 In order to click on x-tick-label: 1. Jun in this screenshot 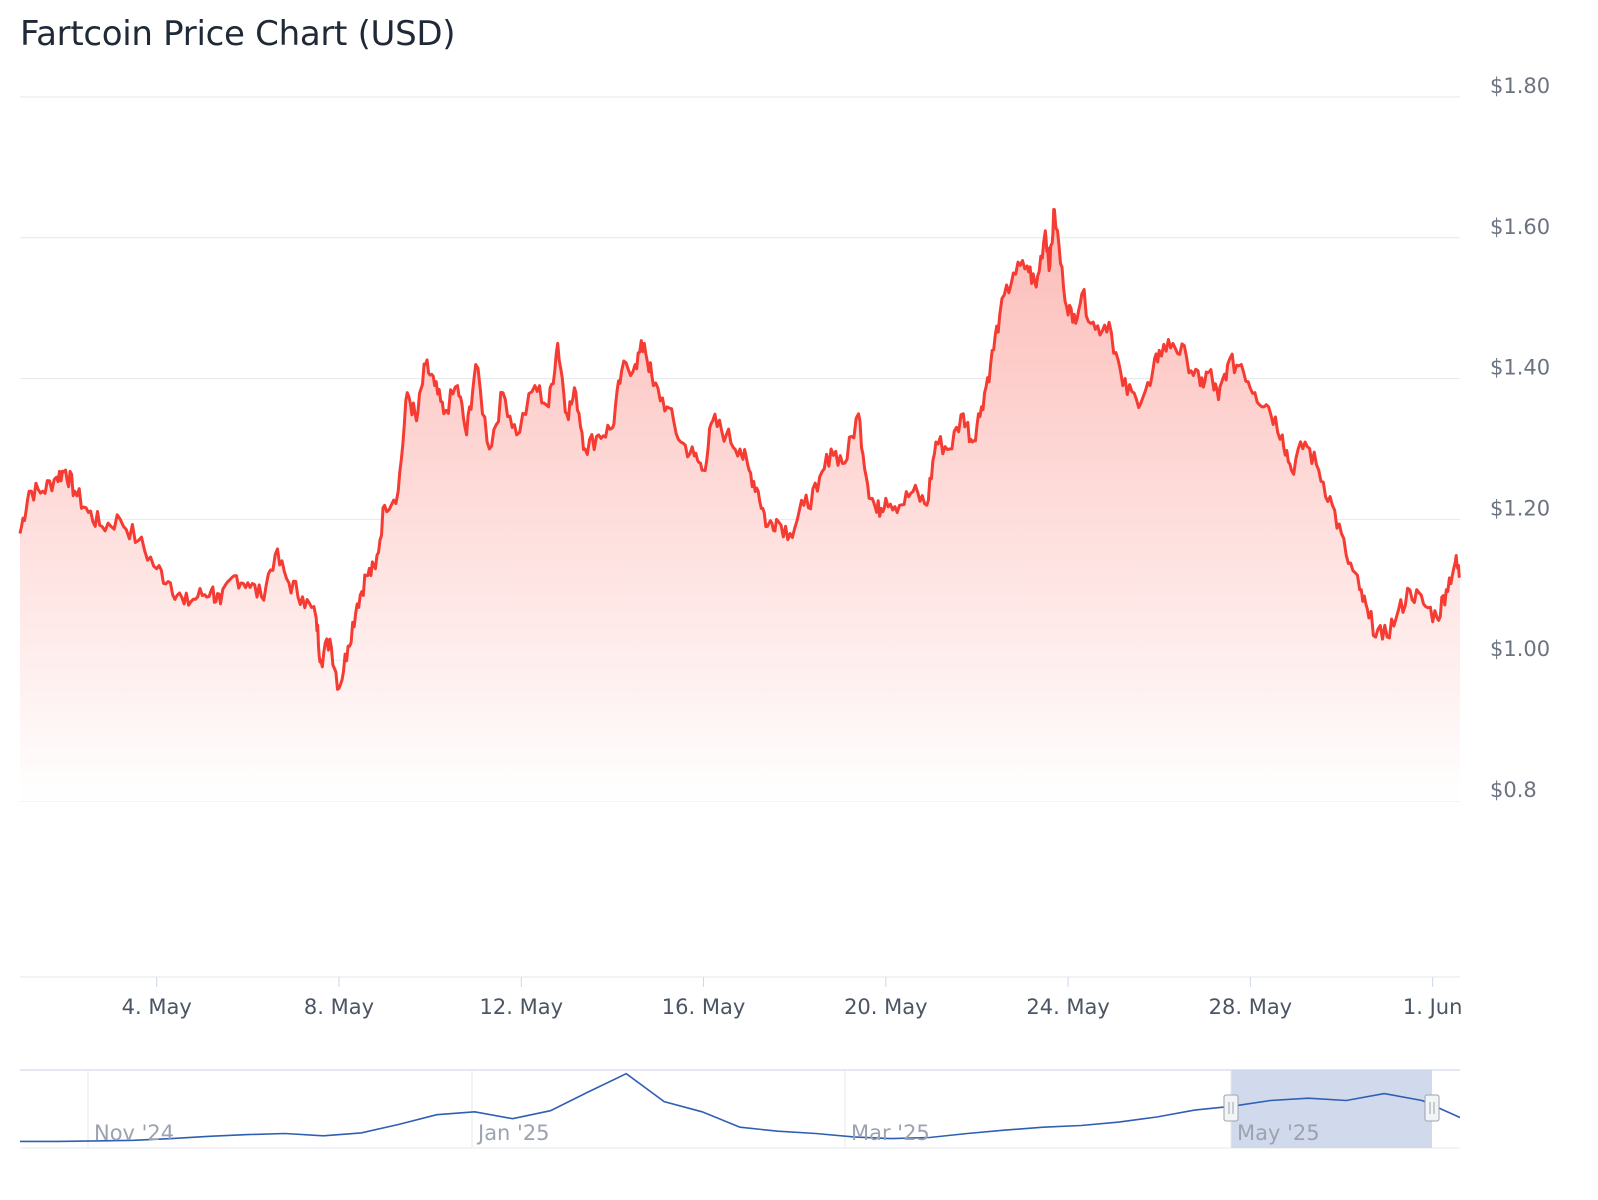, I will do `click(1433, 1007)`.